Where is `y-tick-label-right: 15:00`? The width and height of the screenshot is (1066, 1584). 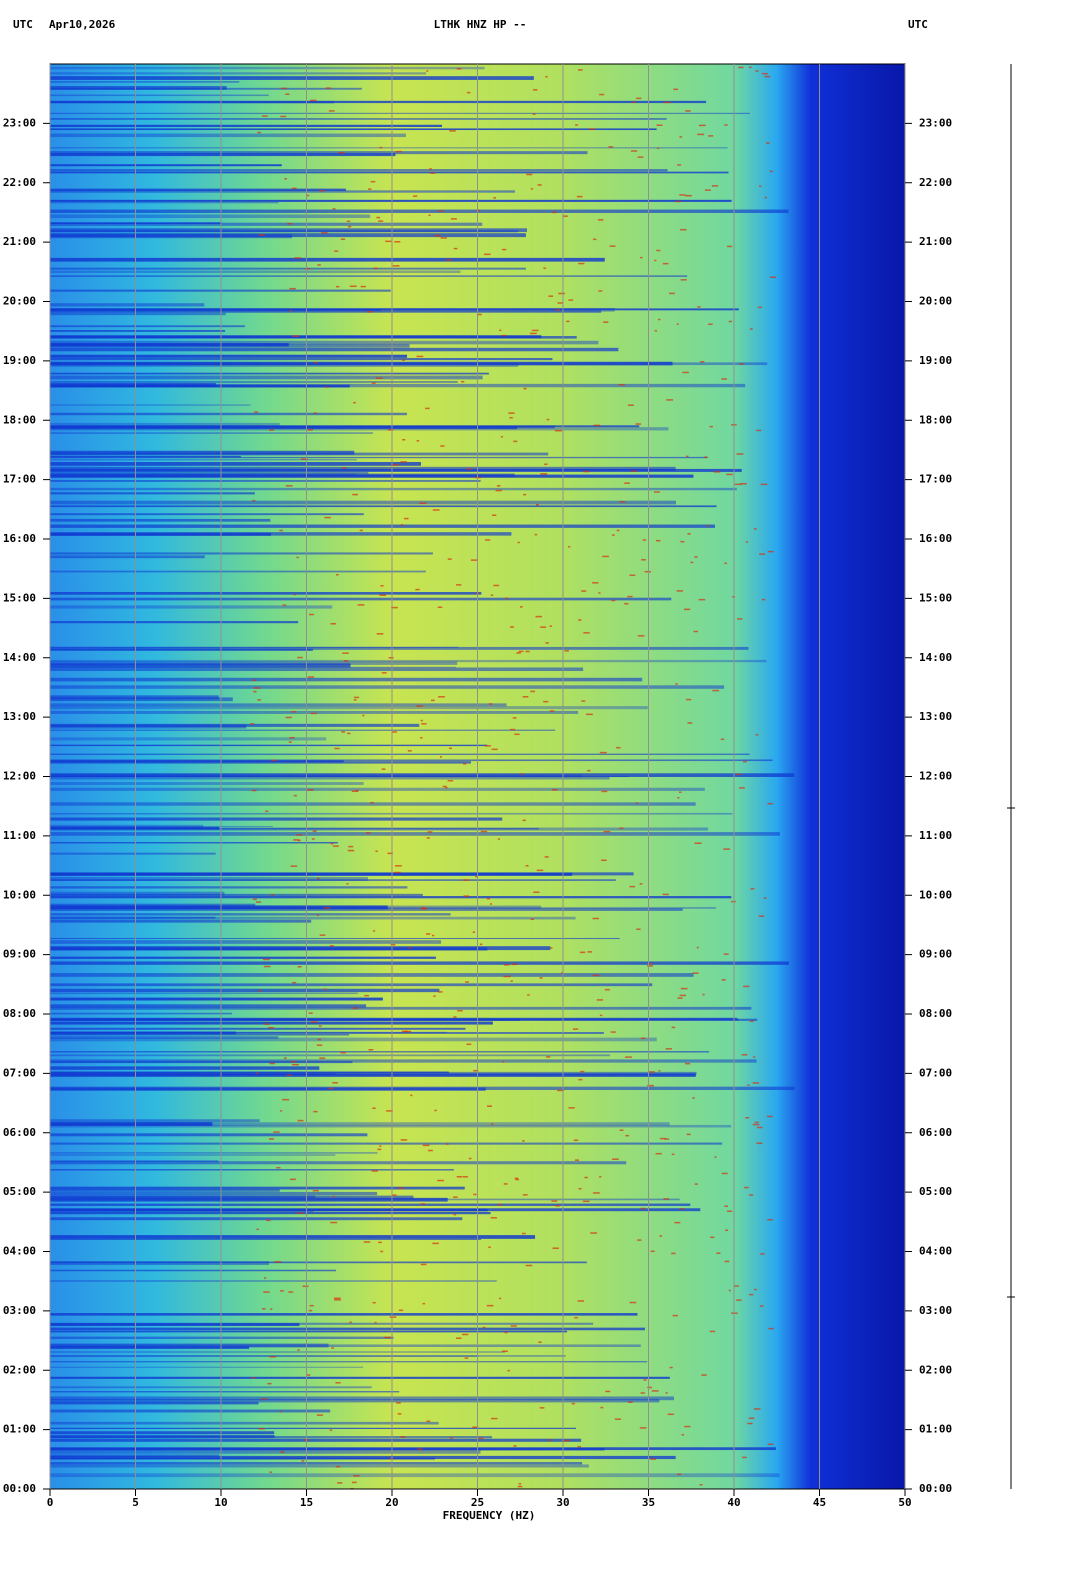 y-tick-label-right: 15:00 is located at coordinates (935, 597).